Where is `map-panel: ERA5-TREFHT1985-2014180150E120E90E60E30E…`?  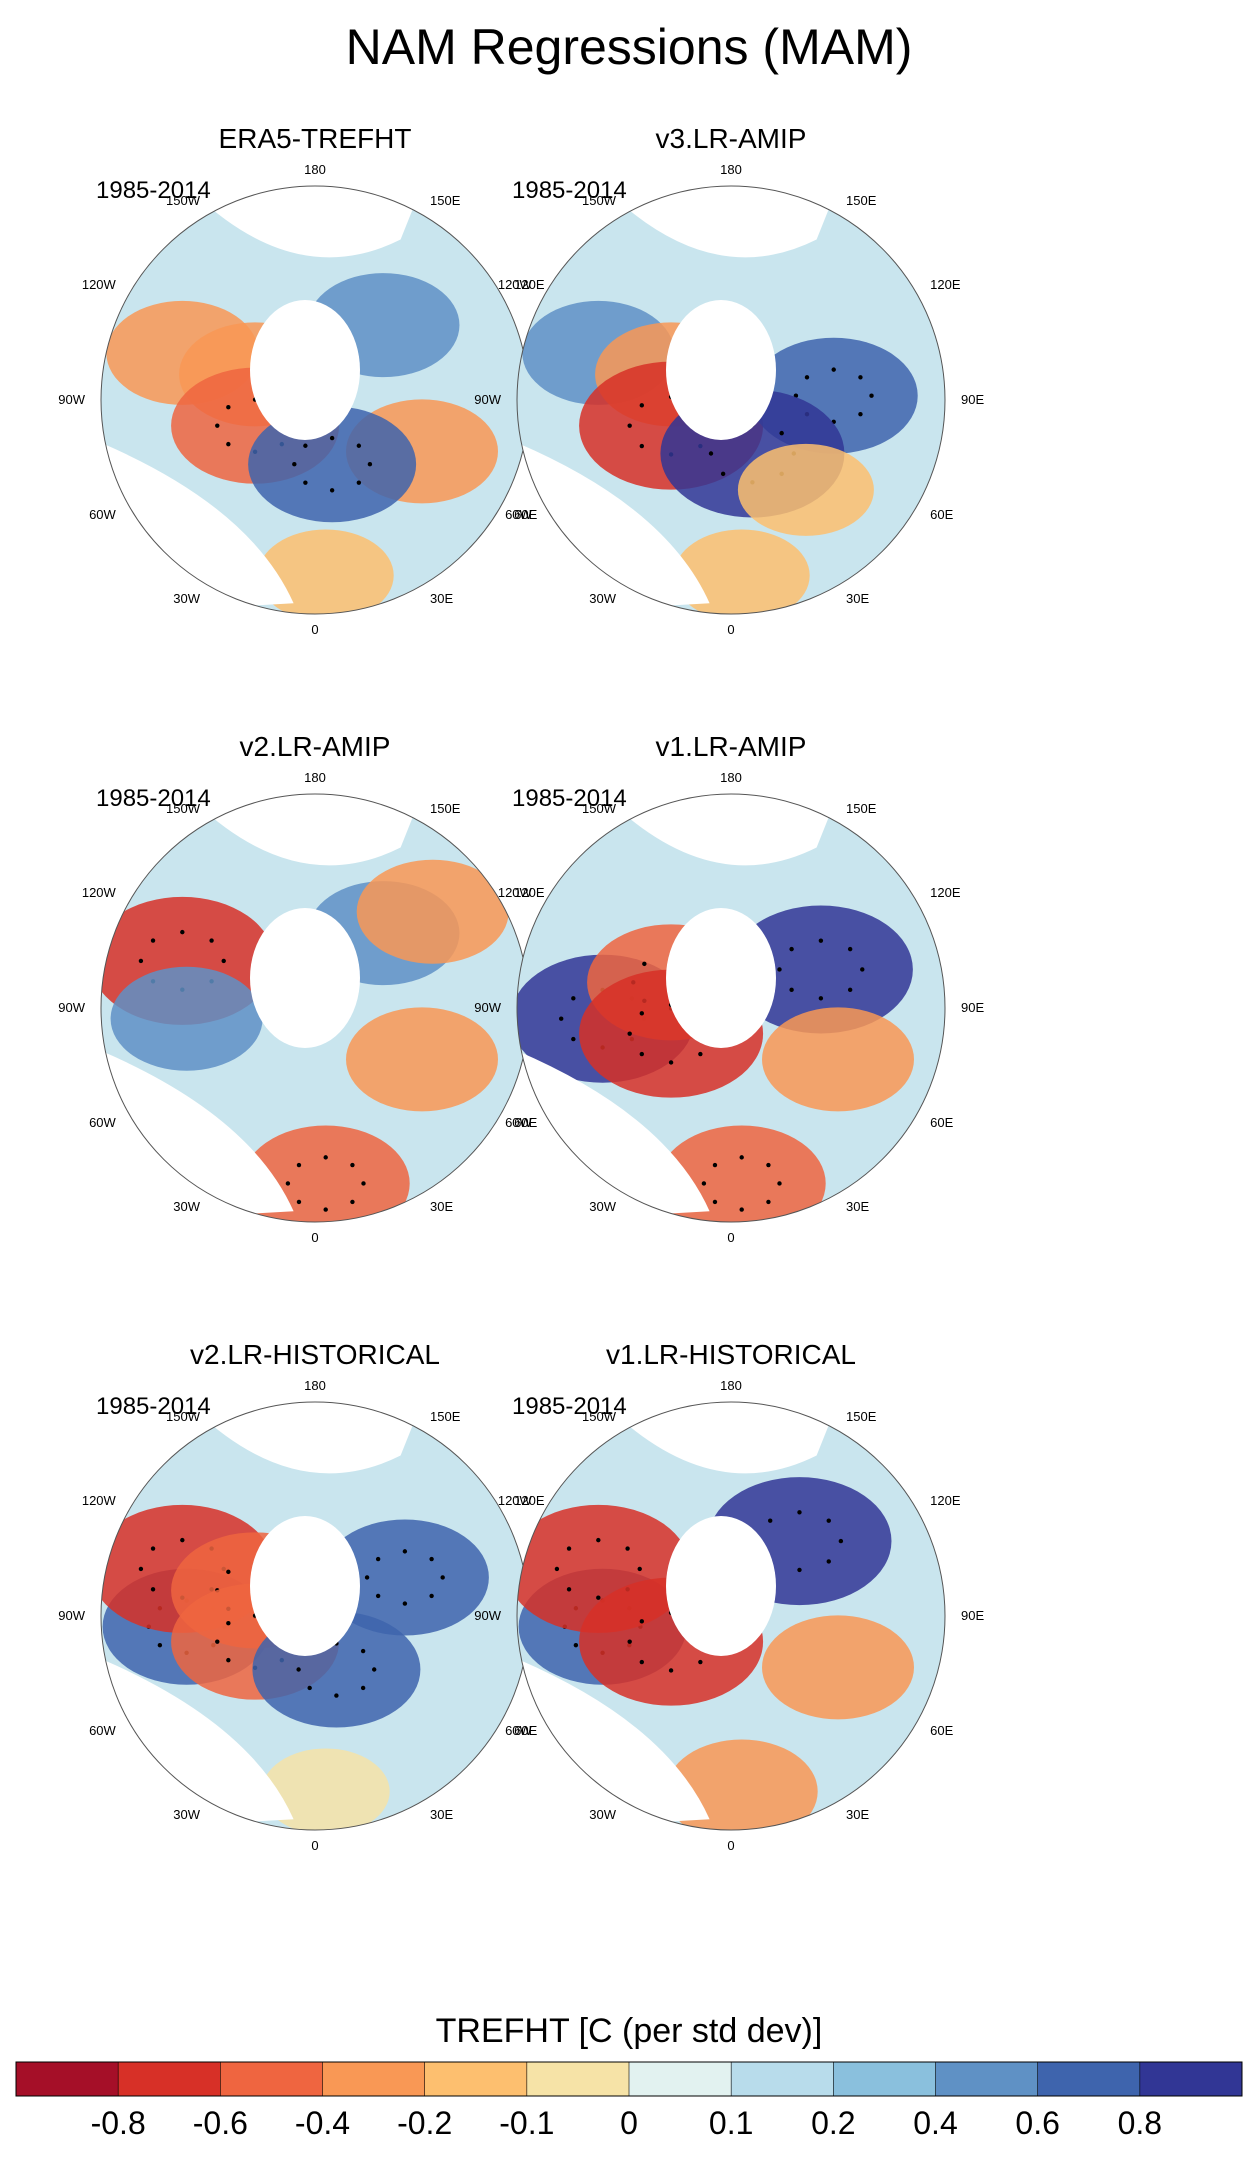 map-panel: ERA5-TREFHT1985-2014180150E120E90E60E30E… is located at coordinates (313, 380).